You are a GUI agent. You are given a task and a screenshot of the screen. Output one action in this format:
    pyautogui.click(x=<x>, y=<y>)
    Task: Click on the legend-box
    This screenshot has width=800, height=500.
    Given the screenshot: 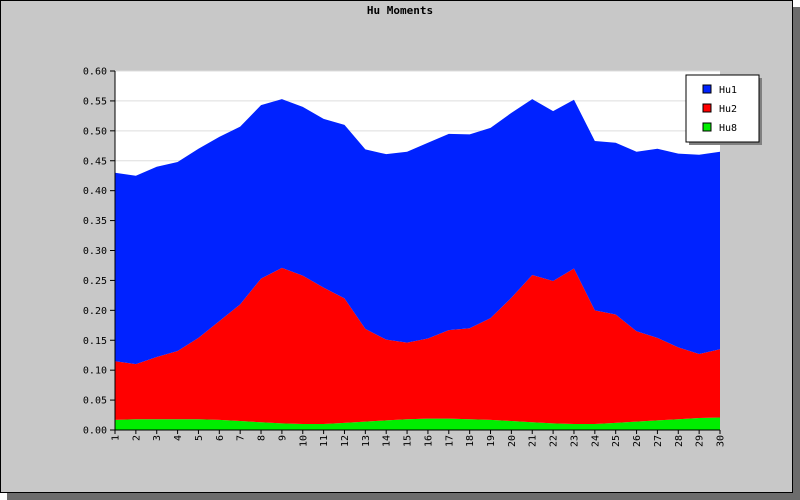 What is the action you would take?
    pyautogui.click(x=722, y=108)
    